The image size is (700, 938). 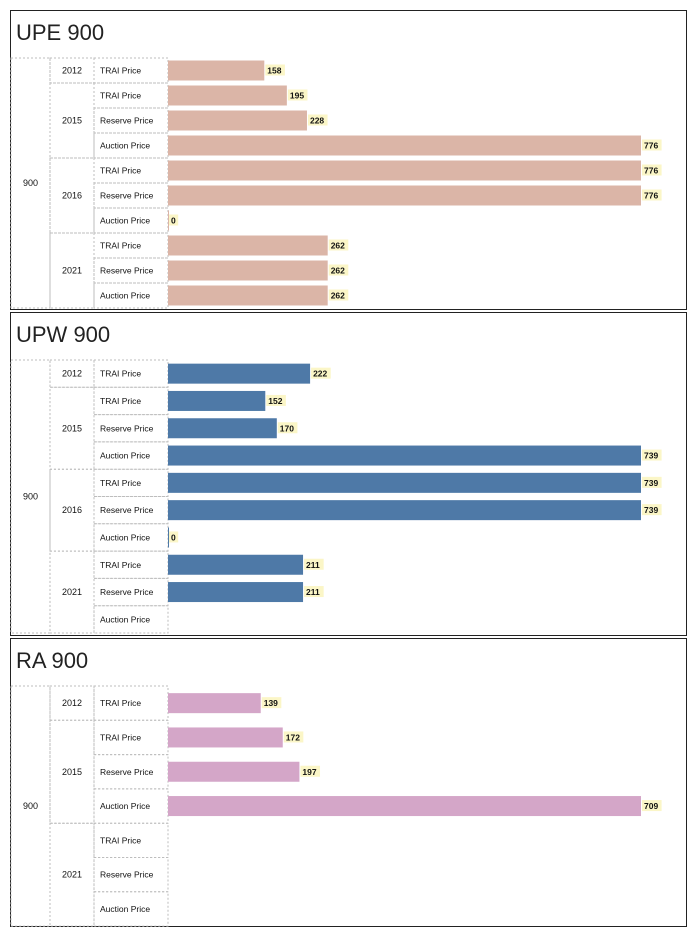 I want to click on data-label: 776, so click(x=651, y=171).